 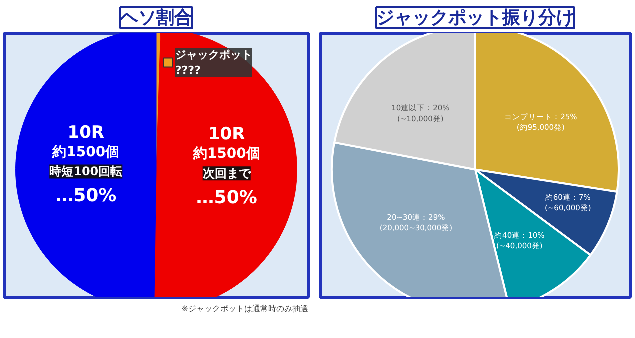 What do you see at coordinates (213, 63) in the screenshot?
I see `legend-label: ジャックポット ????` at bounding box center [213, 63].